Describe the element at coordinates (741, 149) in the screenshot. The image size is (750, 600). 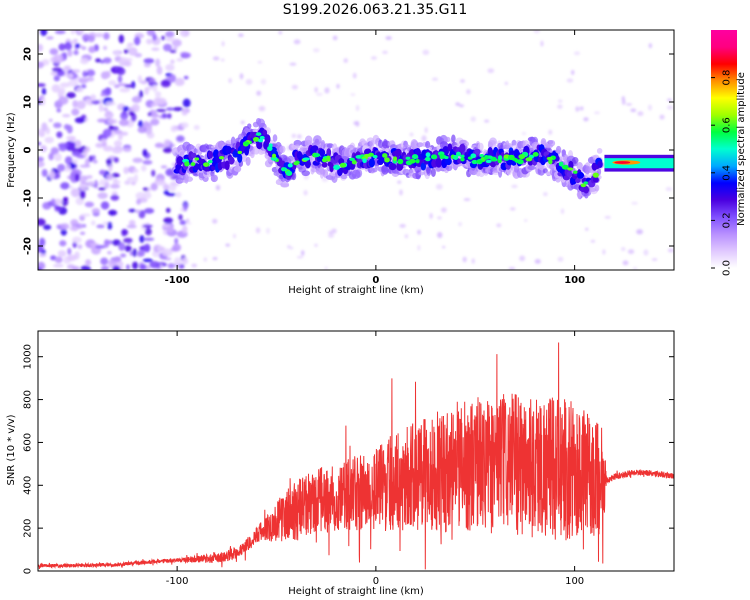
I see `colorbar-label: Normalized spectral amplitude` at that location.